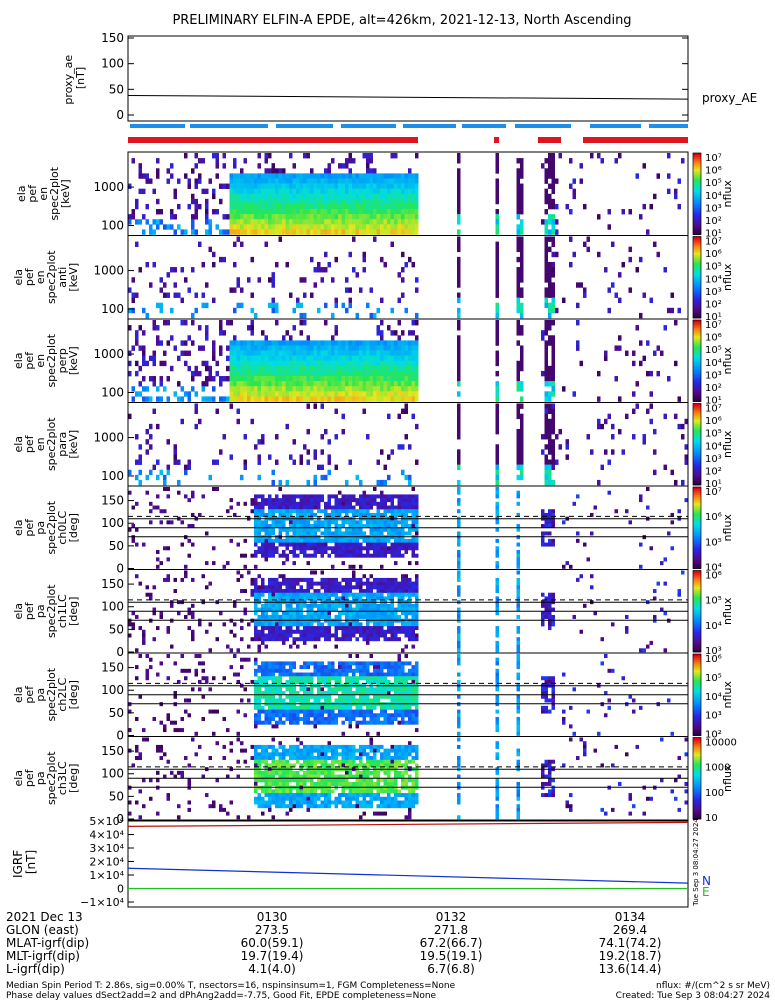  Describe the element at coordinates (62, 611) in the screenshot. I see `spec-panel-ylabel-line: ch1LC` at that location.